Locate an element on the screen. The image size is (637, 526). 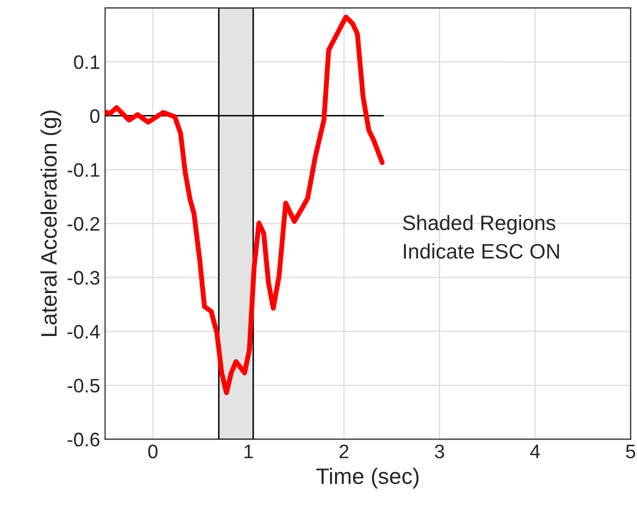
y-tick-label: -0.6 is located at coordinates (84, 439).